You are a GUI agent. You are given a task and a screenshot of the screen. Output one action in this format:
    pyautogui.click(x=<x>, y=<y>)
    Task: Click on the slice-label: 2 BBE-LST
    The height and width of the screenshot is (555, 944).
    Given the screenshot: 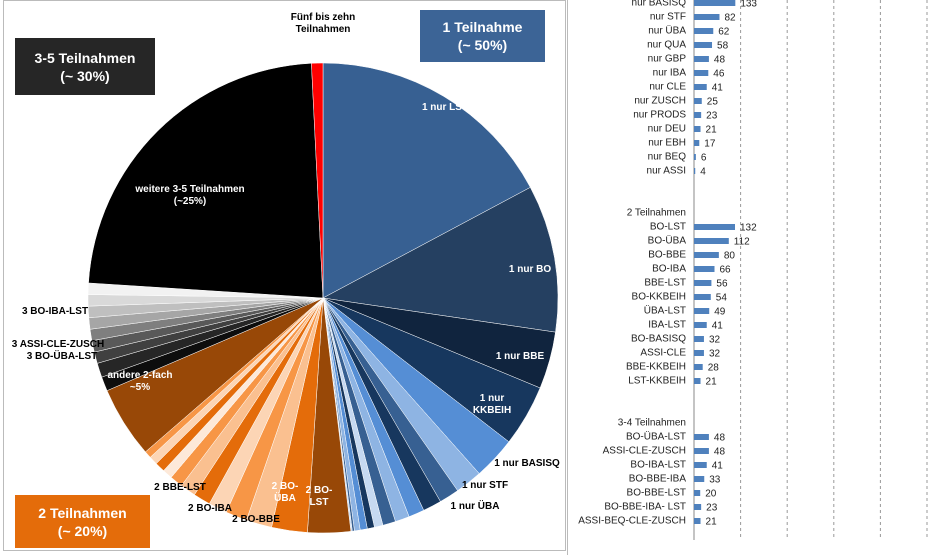 What is the action you would take?
    pyautogui.click(x=180, y=487)
    